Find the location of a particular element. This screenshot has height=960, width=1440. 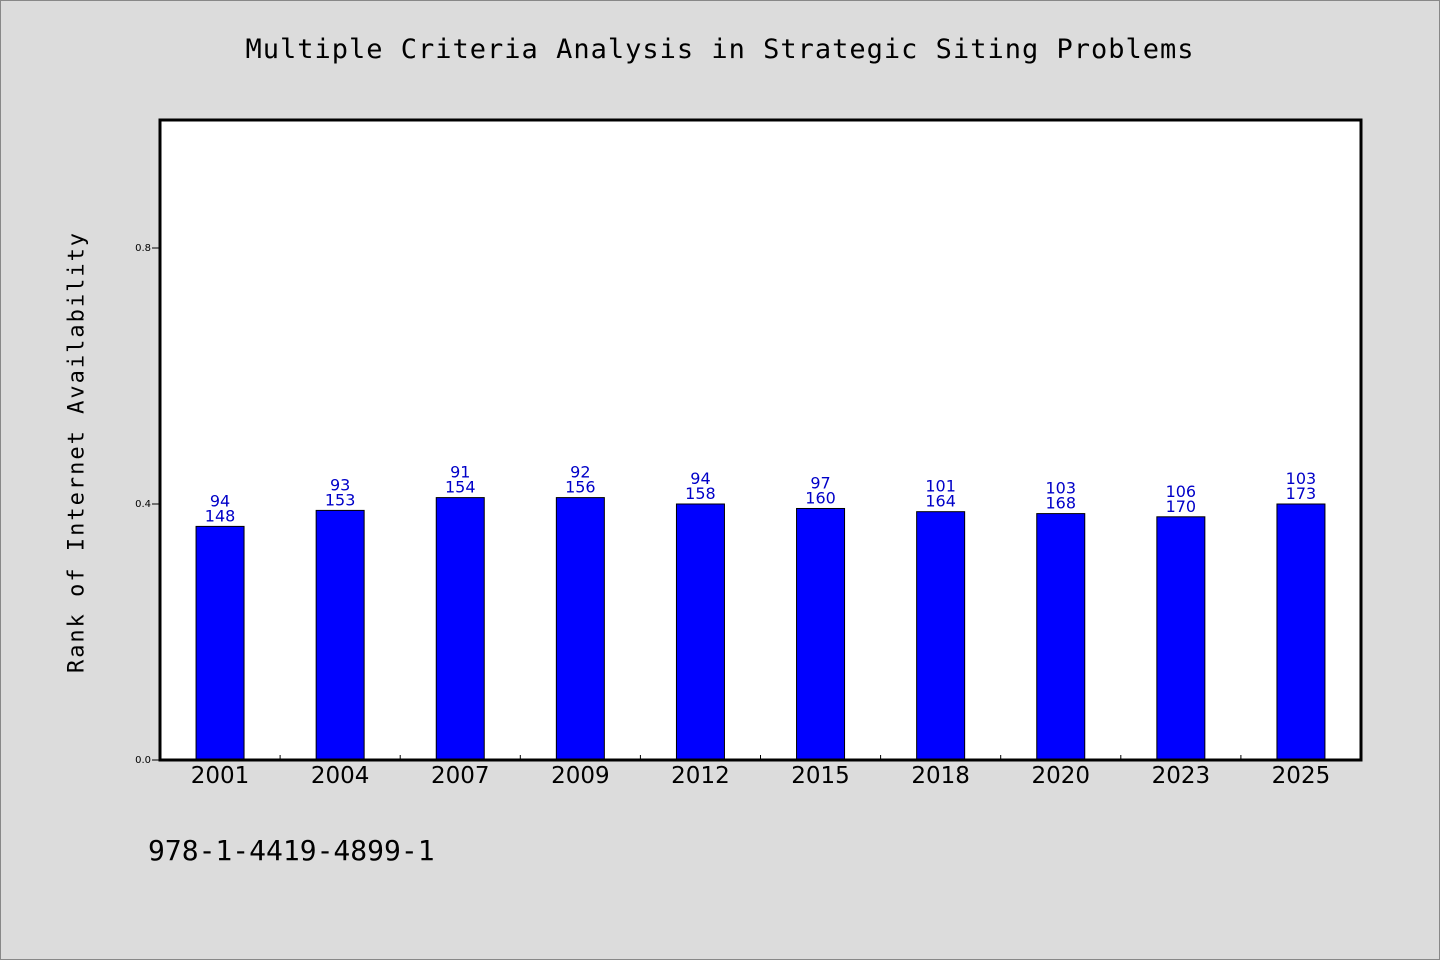

bar-label-top-2020: 103 is located at coordinates (1060, 488).